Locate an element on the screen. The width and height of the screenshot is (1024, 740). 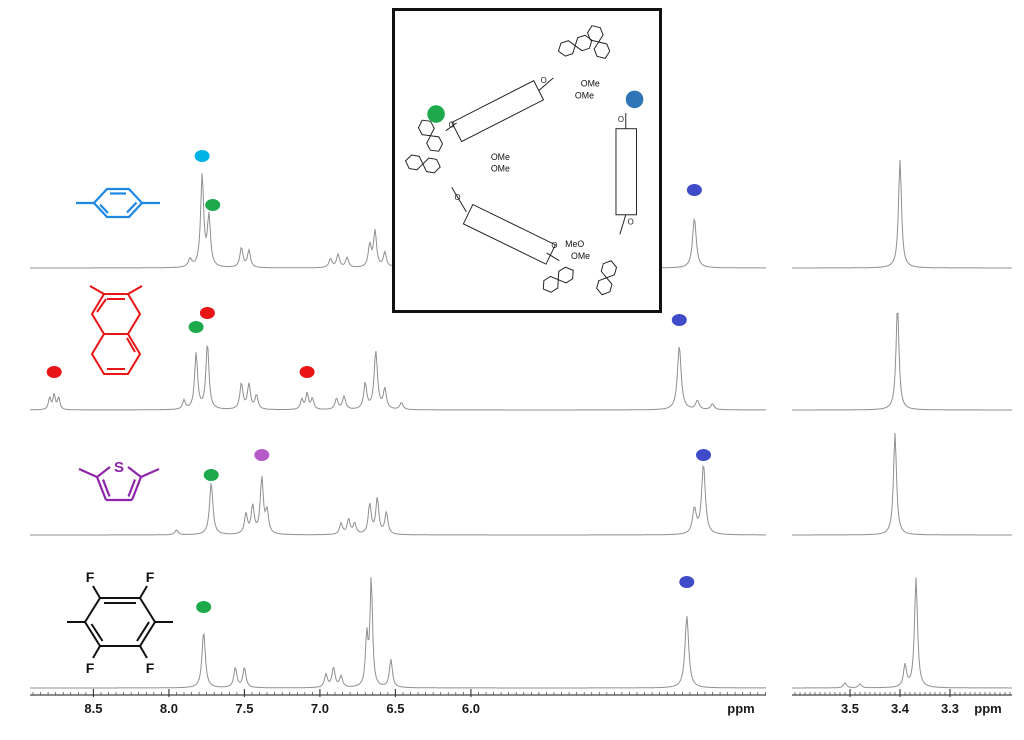
nmr-trace-tetrafluorodimethylbenzene-right is located at coordinates (902, 633).